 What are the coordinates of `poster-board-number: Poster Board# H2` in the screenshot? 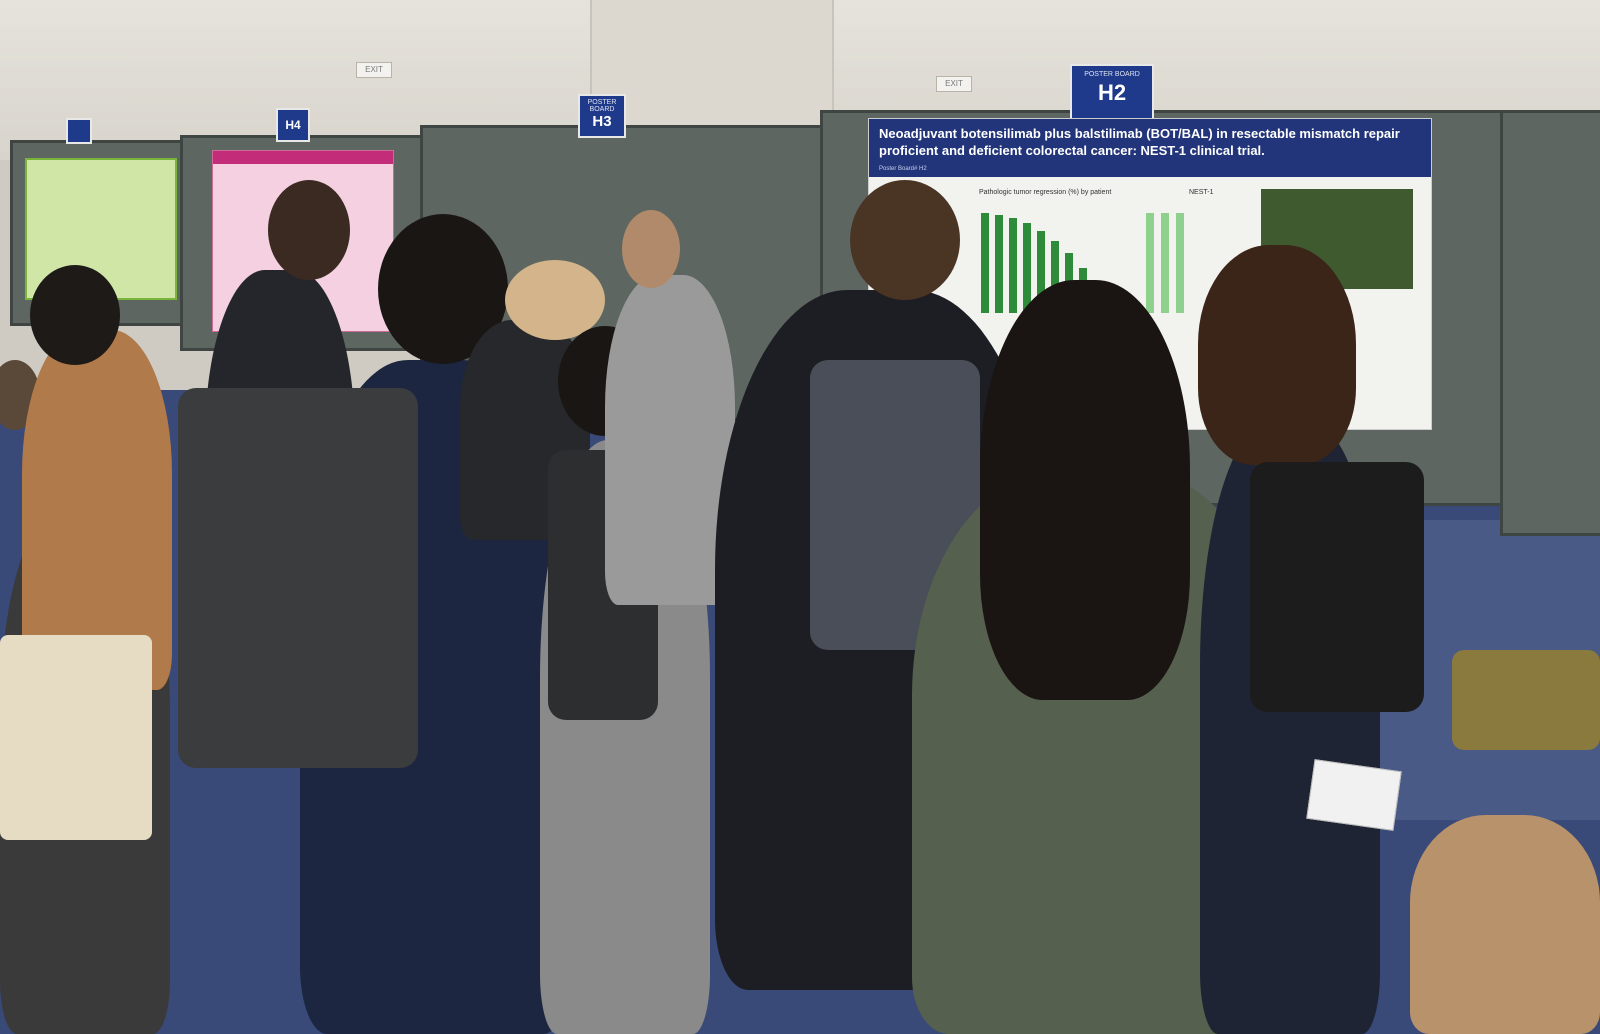 It's located at (903, 169).